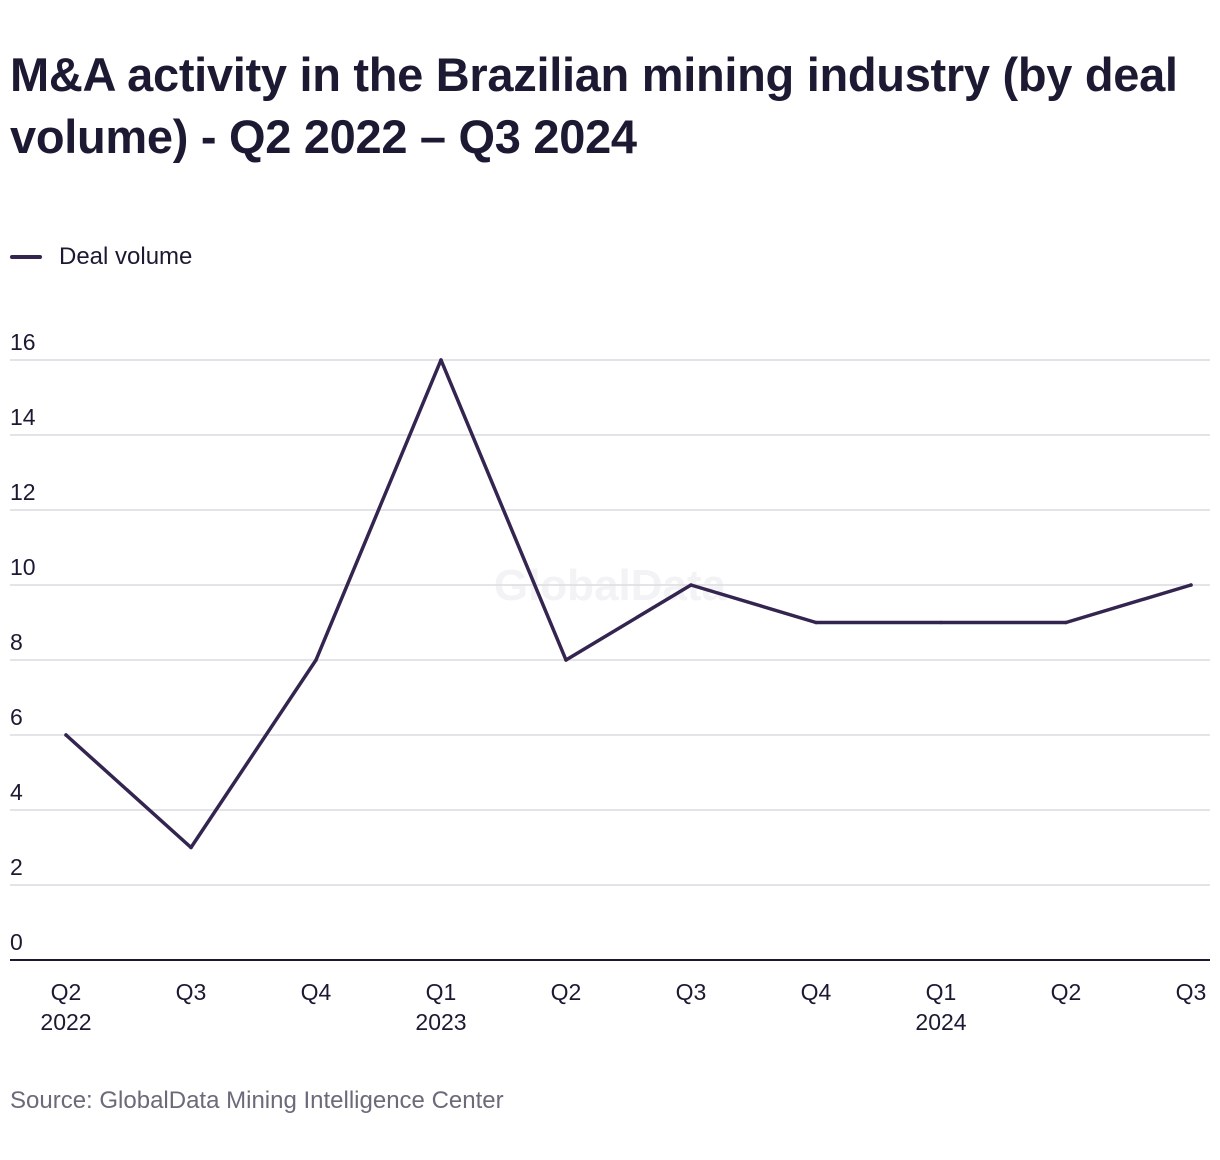 The width and height of the screenshot is (1220, 1160). I want to click on y-tick-label: 6, so click(16, 717).